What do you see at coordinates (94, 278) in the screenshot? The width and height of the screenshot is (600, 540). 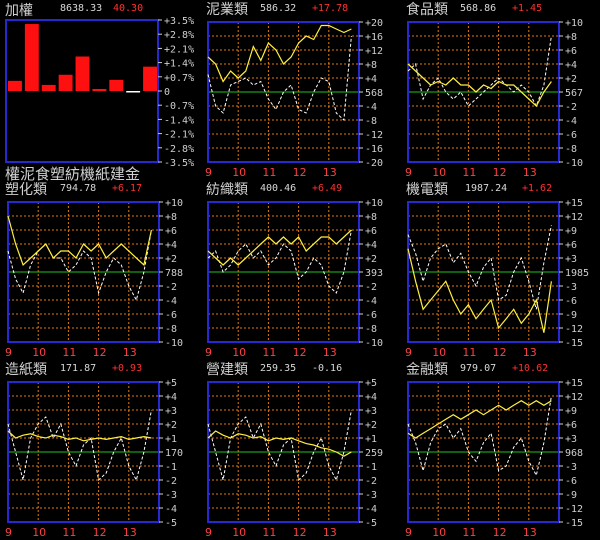 I see `sector-line-chart: +10 +8 +6 +4 +2 788 -2 -4 -6 -8 -10 9 10 11 12 13` at bounding box center [94, 278].